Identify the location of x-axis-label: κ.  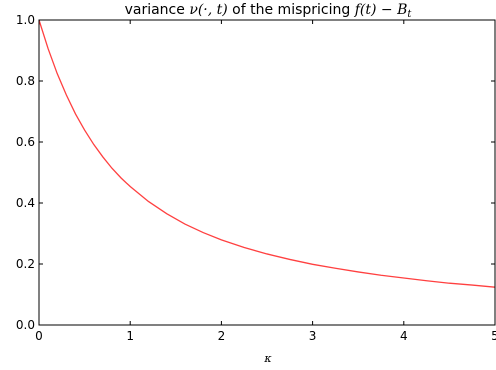
(267, 358).